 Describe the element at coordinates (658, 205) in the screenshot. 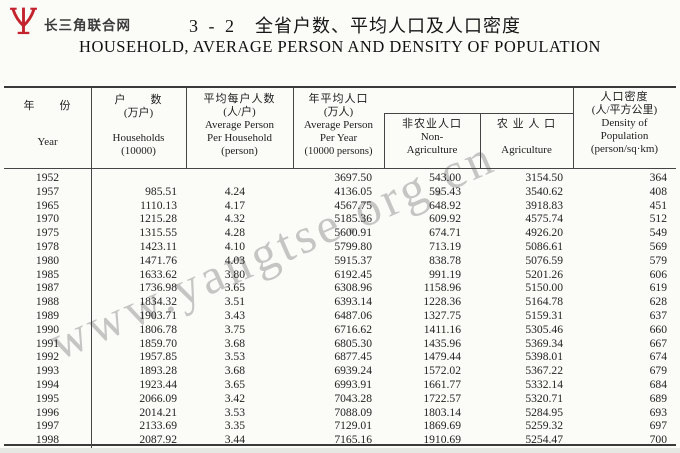

I see `cell-density: 451` at that location.